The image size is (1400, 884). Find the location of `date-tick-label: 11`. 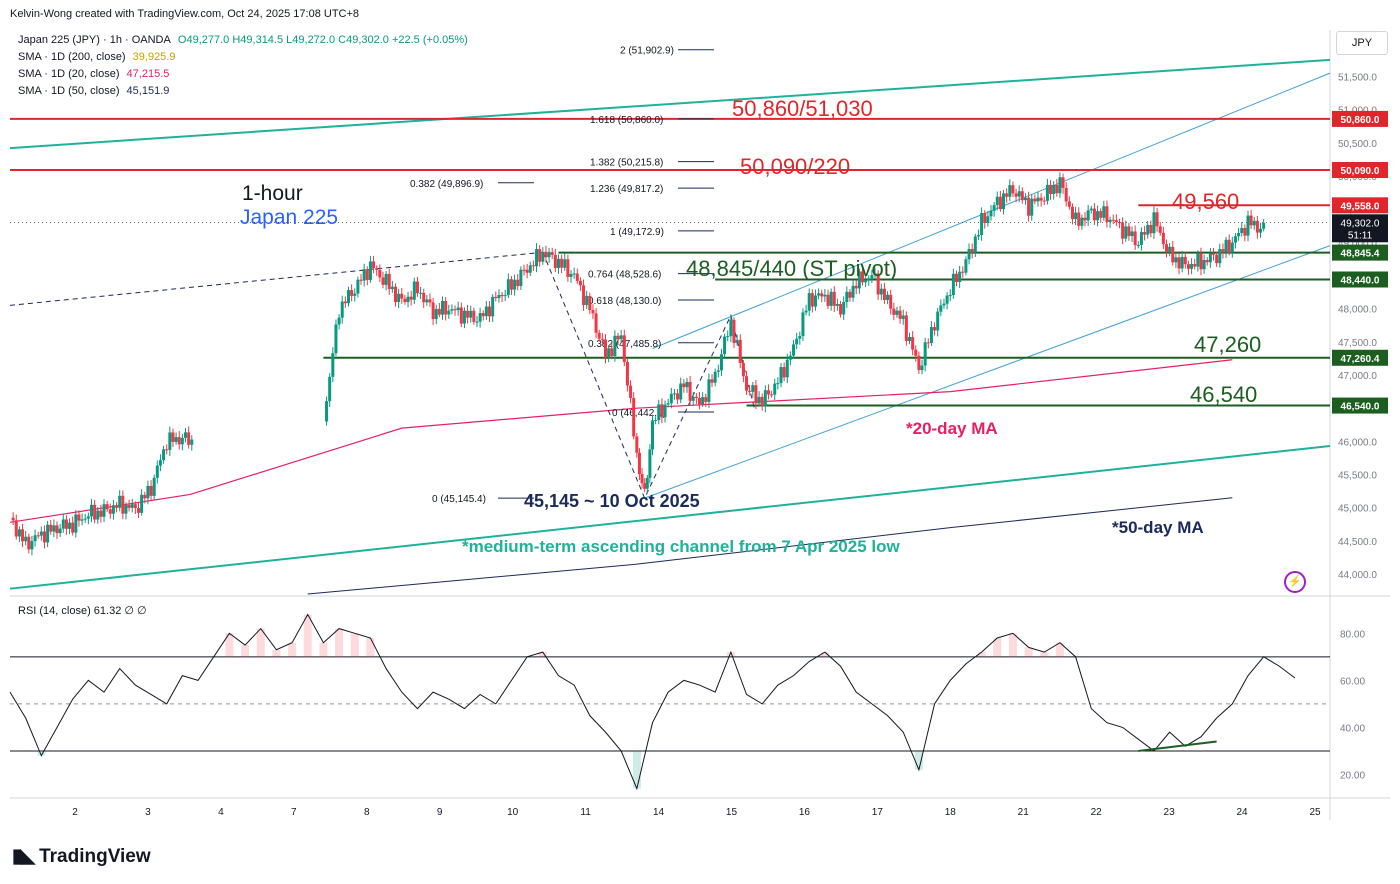

date-tick-label: 11 is located at coordinates (585, 812).